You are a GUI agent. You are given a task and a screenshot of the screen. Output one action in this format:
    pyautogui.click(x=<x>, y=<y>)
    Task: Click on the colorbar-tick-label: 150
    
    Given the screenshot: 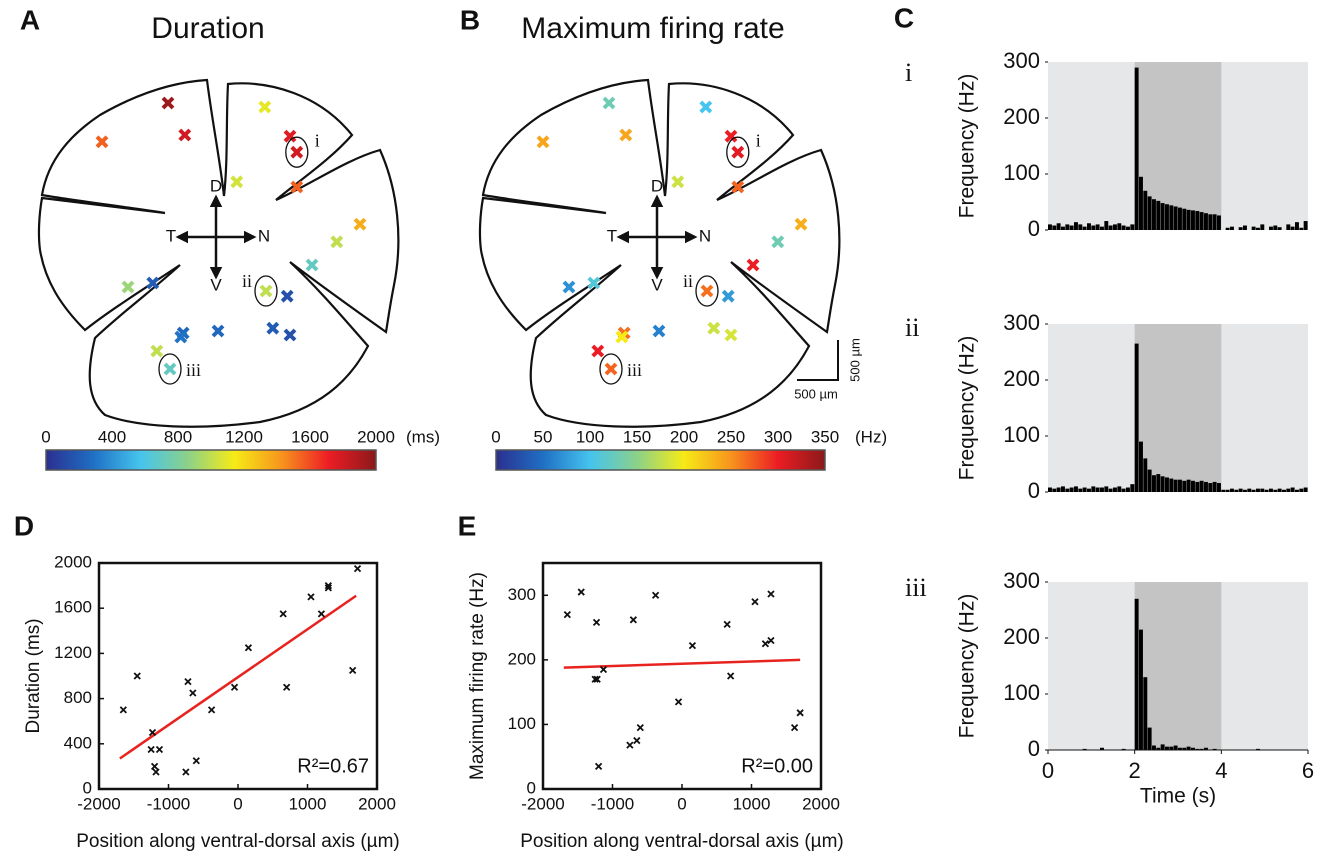 What is the action you would take?
    pyautogui.click(x=637, y=436)
    